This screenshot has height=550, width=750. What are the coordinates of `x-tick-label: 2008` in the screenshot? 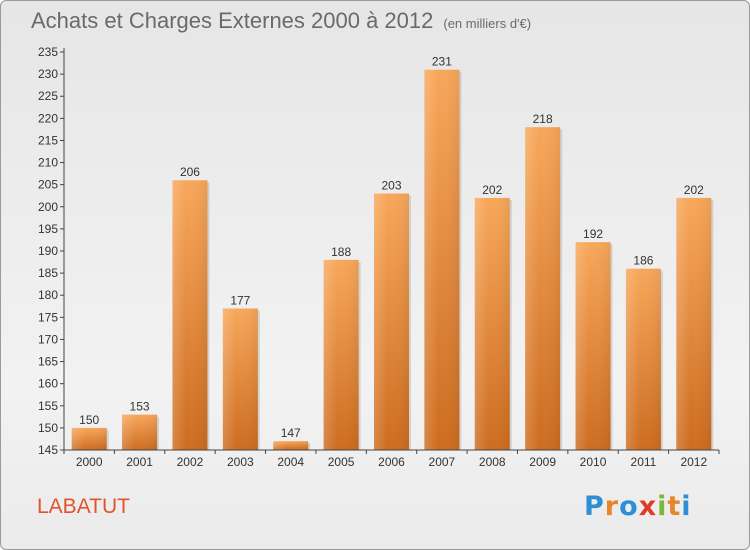 It's located at (492, 462).